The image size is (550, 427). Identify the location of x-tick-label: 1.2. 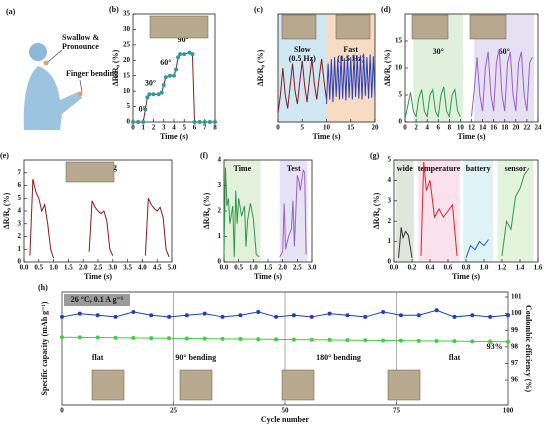
(502, 268).